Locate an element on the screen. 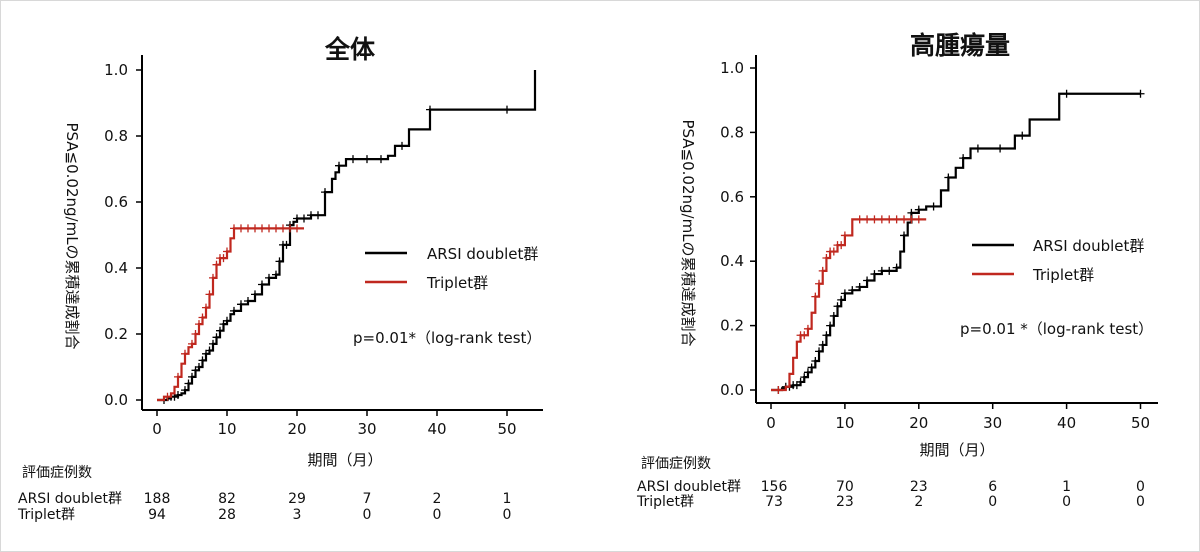 The height and width of the screenshot is (552, 1200). y-tick-label: 0.0 is located at coordinates (116, 400).